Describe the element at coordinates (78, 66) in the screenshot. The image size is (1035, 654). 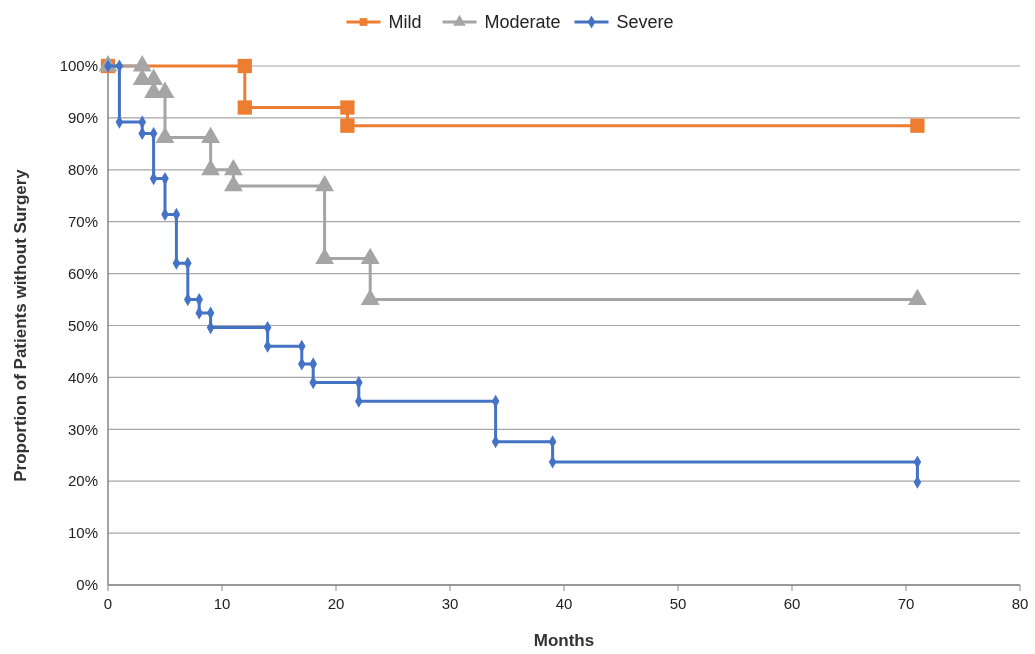
I see `y-tick-label: 100%` at that location.